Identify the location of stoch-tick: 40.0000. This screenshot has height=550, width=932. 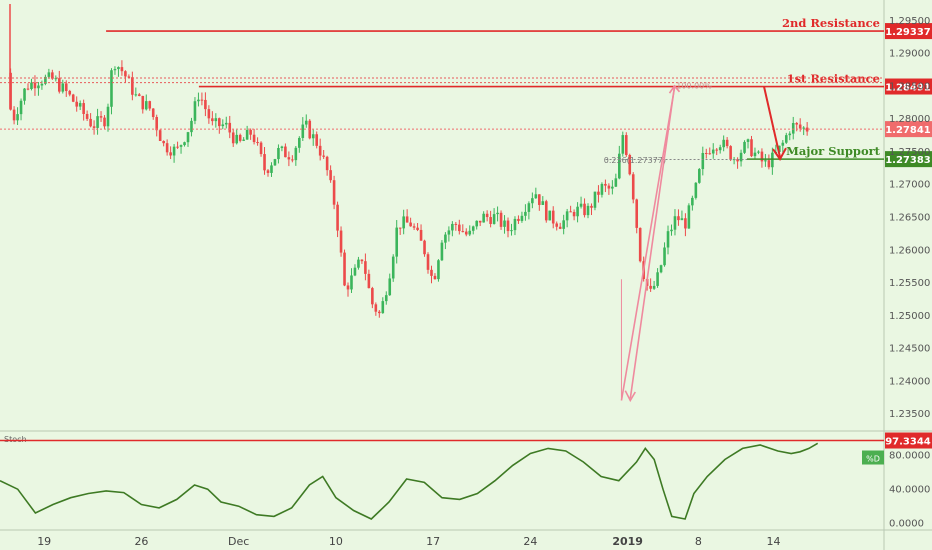
(909, 490).